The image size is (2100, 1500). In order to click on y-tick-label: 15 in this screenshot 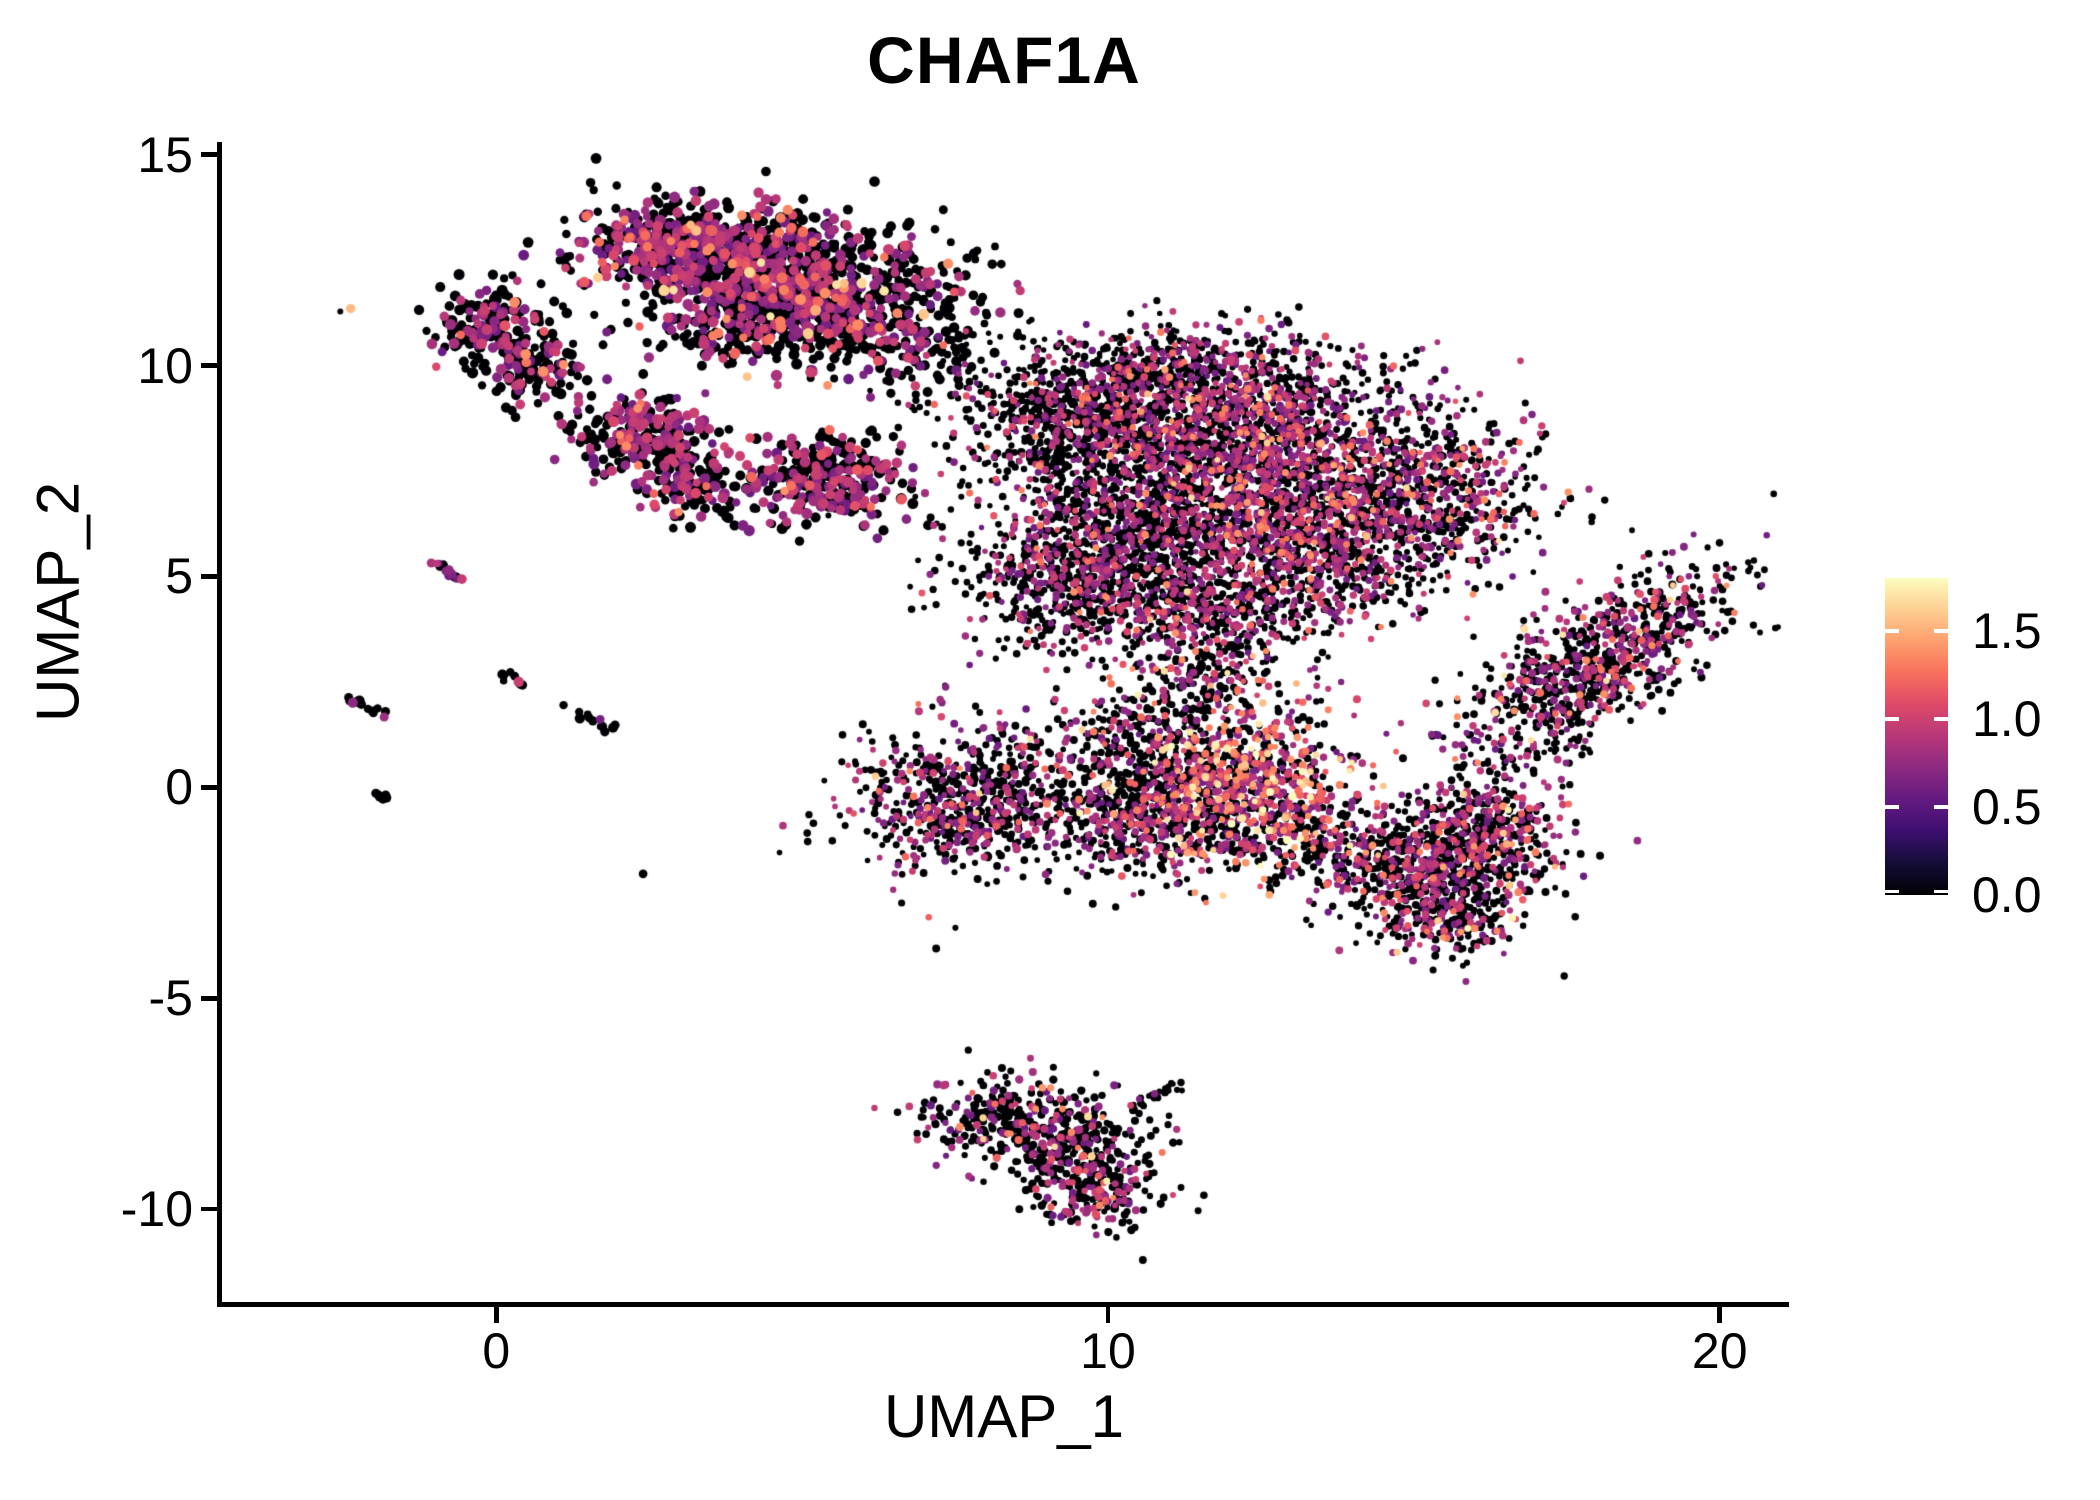, I will do `click(165, 154)`.